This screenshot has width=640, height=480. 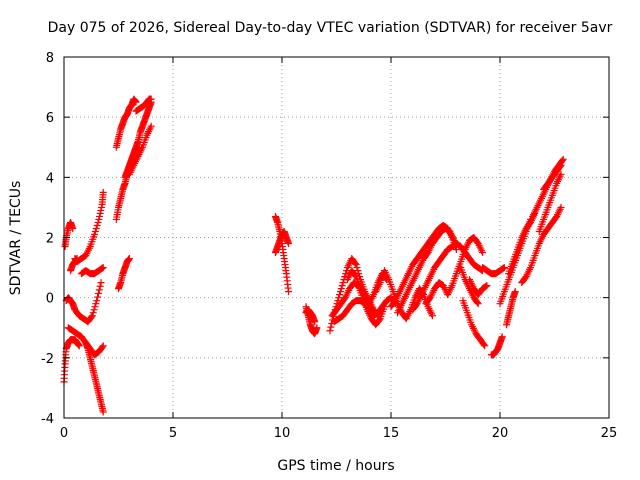 What do you see at coordinates (500, 433) in the screenshot?
I see `x-tick-label: 20` at bounding box center [500, 433].